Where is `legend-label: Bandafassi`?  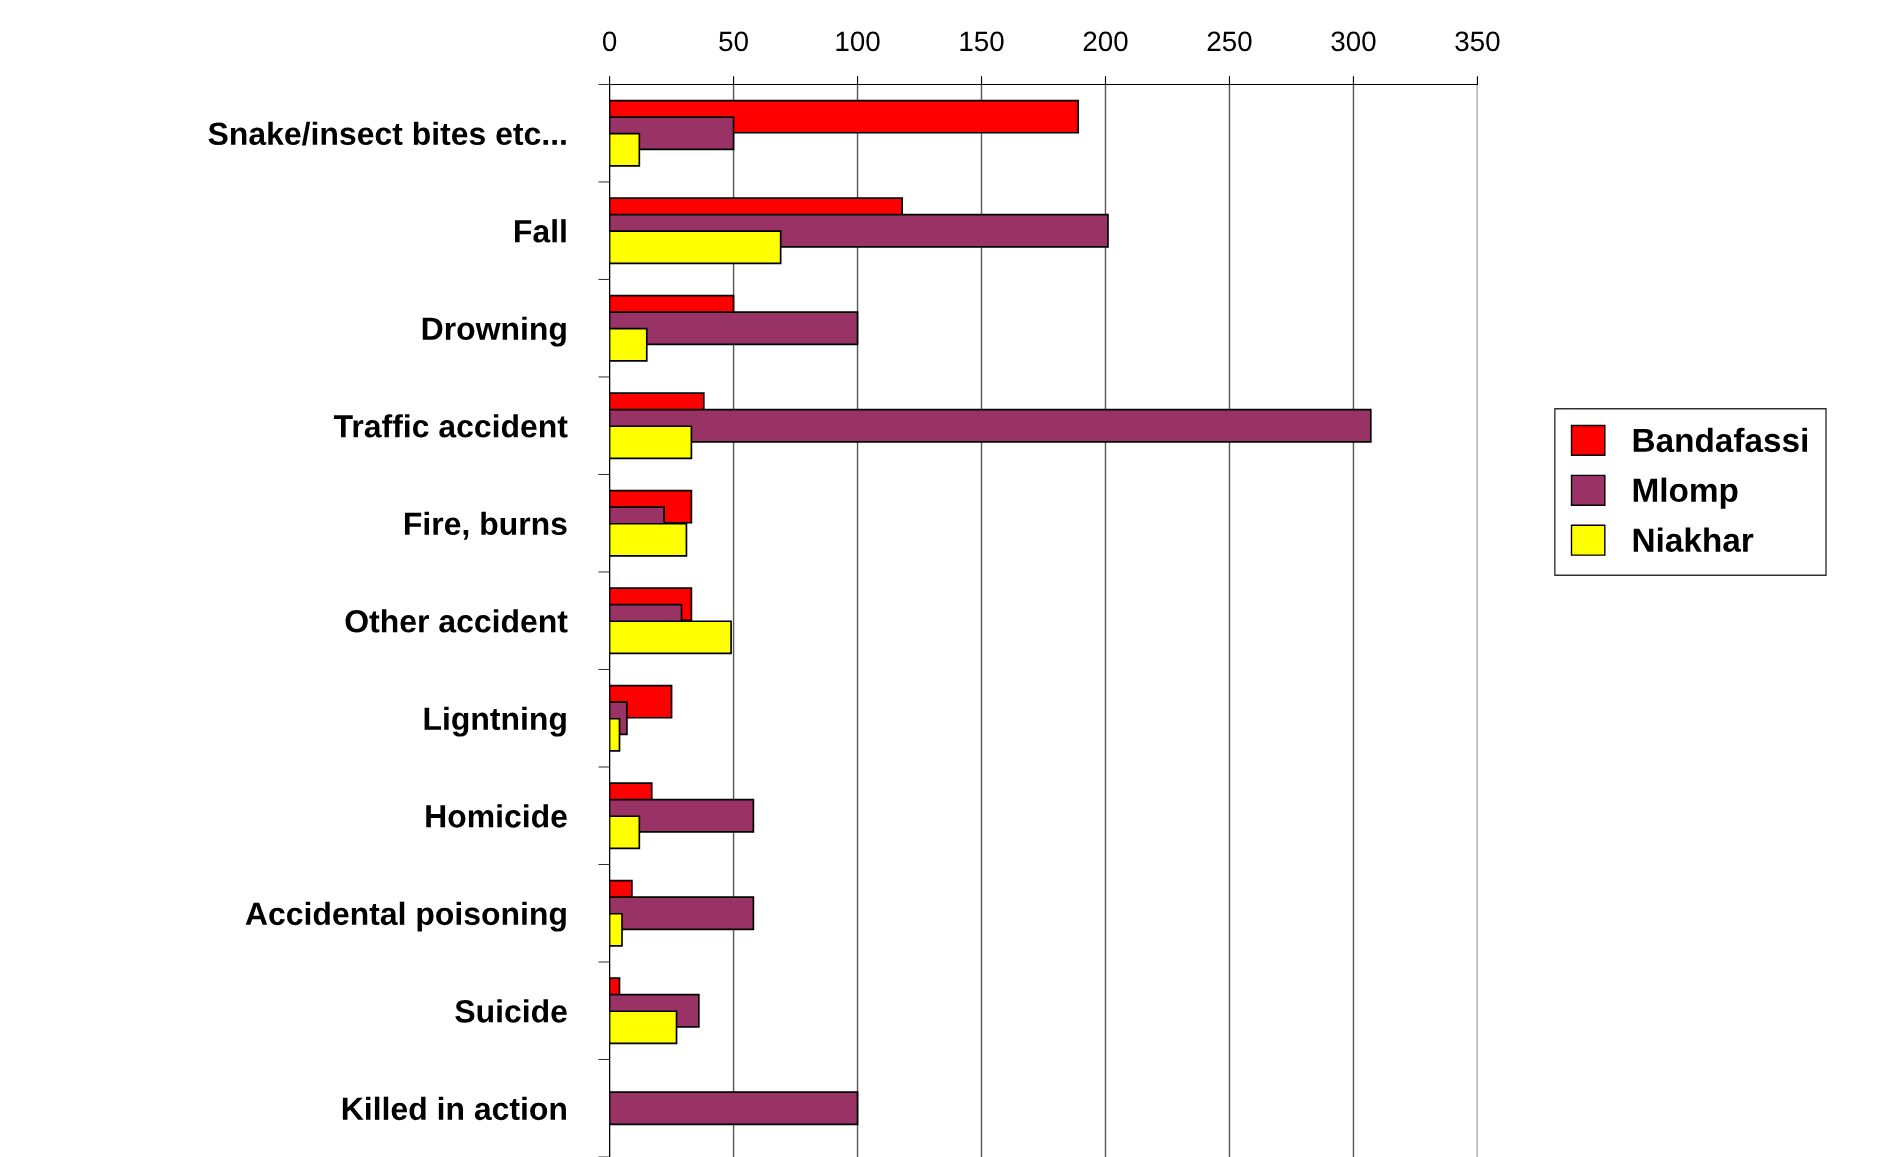
legend-label: Bandafassi is located at coordinates (1720, 440).